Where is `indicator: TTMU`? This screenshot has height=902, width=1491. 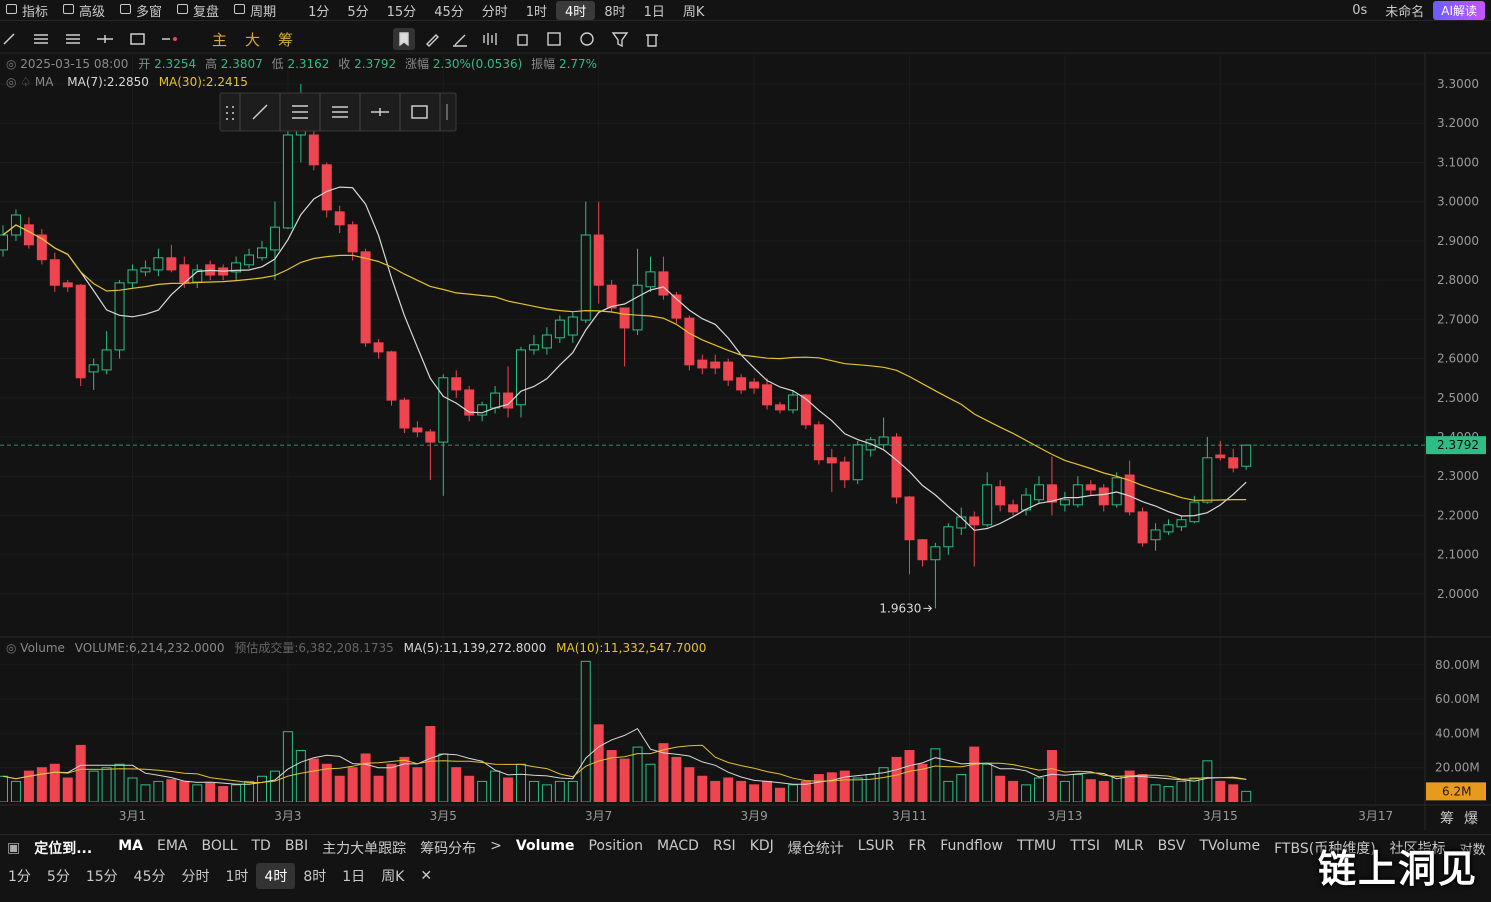
indicator: TTMU is located at coordinates (1037, 846).